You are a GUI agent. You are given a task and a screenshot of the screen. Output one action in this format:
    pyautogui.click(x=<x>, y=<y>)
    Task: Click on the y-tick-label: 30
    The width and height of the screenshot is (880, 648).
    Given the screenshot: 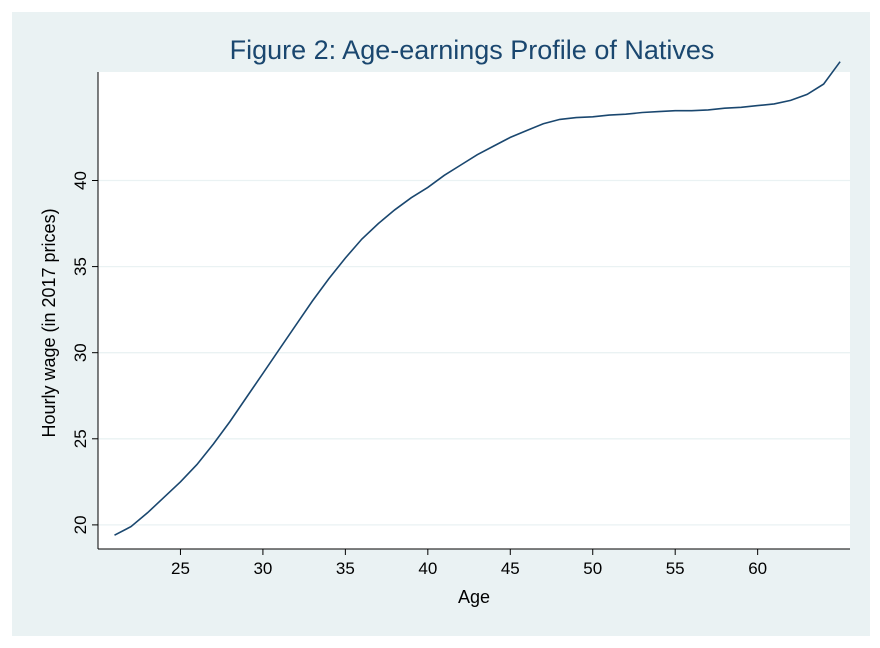 What is the action you would take?
    pyautogui.click(x=80, y=352)
    